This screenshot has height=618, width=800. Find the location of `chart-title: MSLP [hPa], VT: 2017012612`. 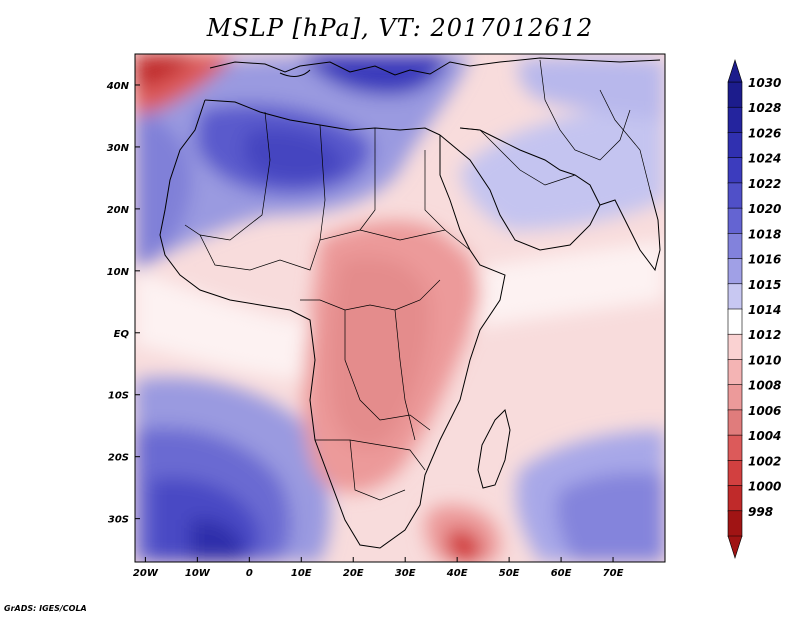

chart-title: MSLP [hPa], VT: 2017012612 is located at coordinates (400, 28).